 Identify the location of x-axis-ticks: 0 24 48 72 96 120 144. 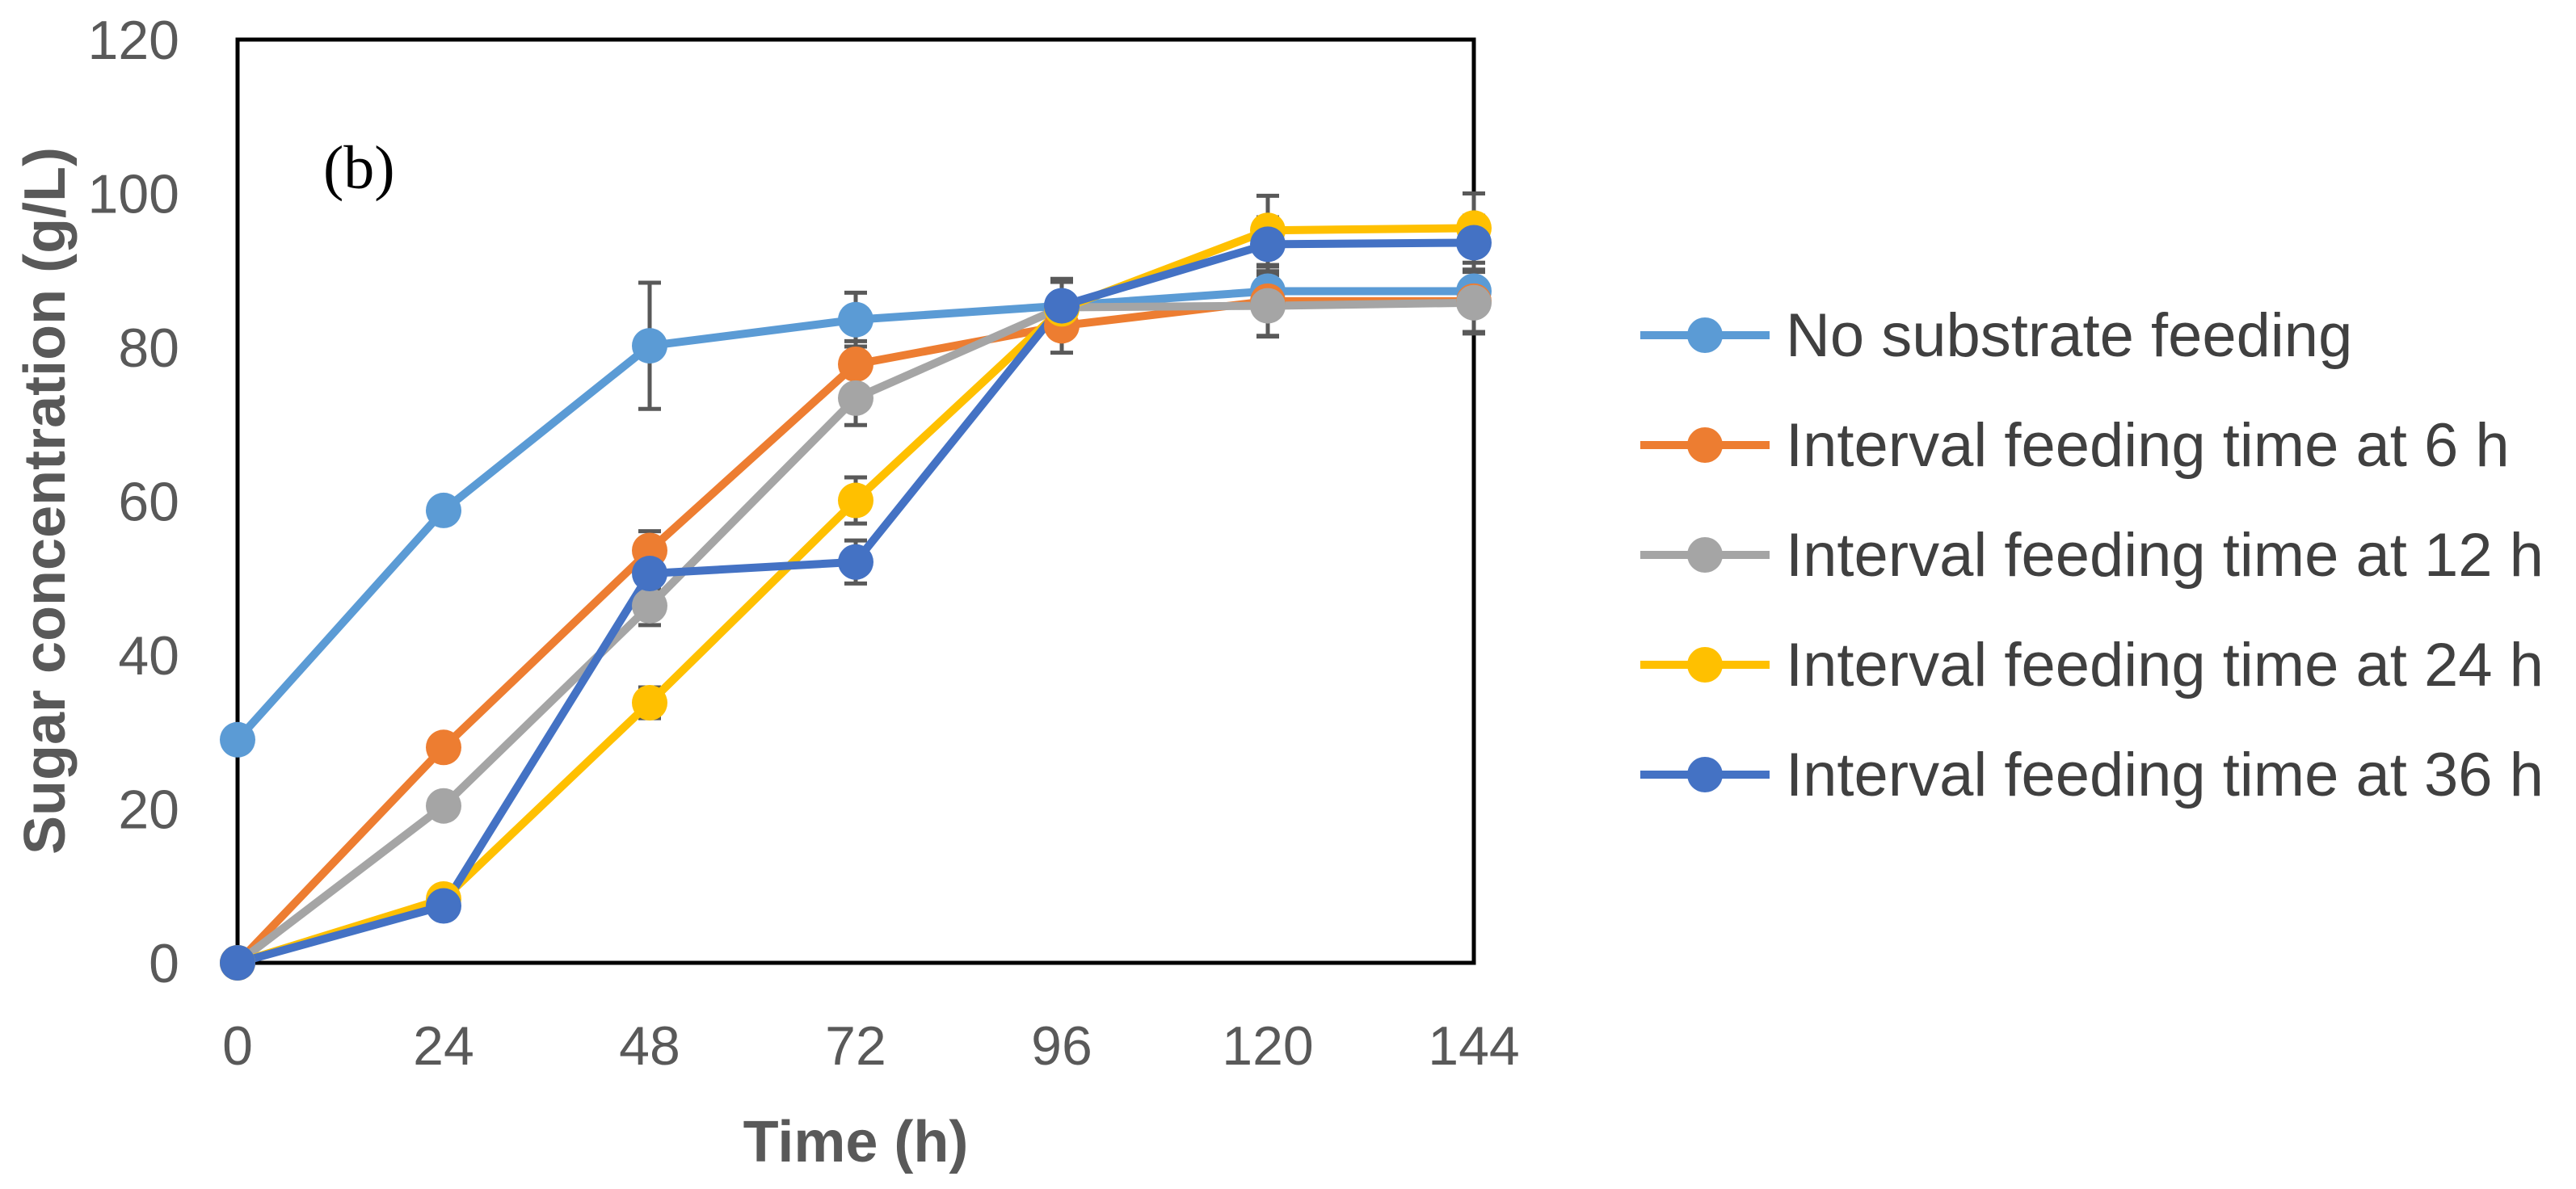
(871, 1046).